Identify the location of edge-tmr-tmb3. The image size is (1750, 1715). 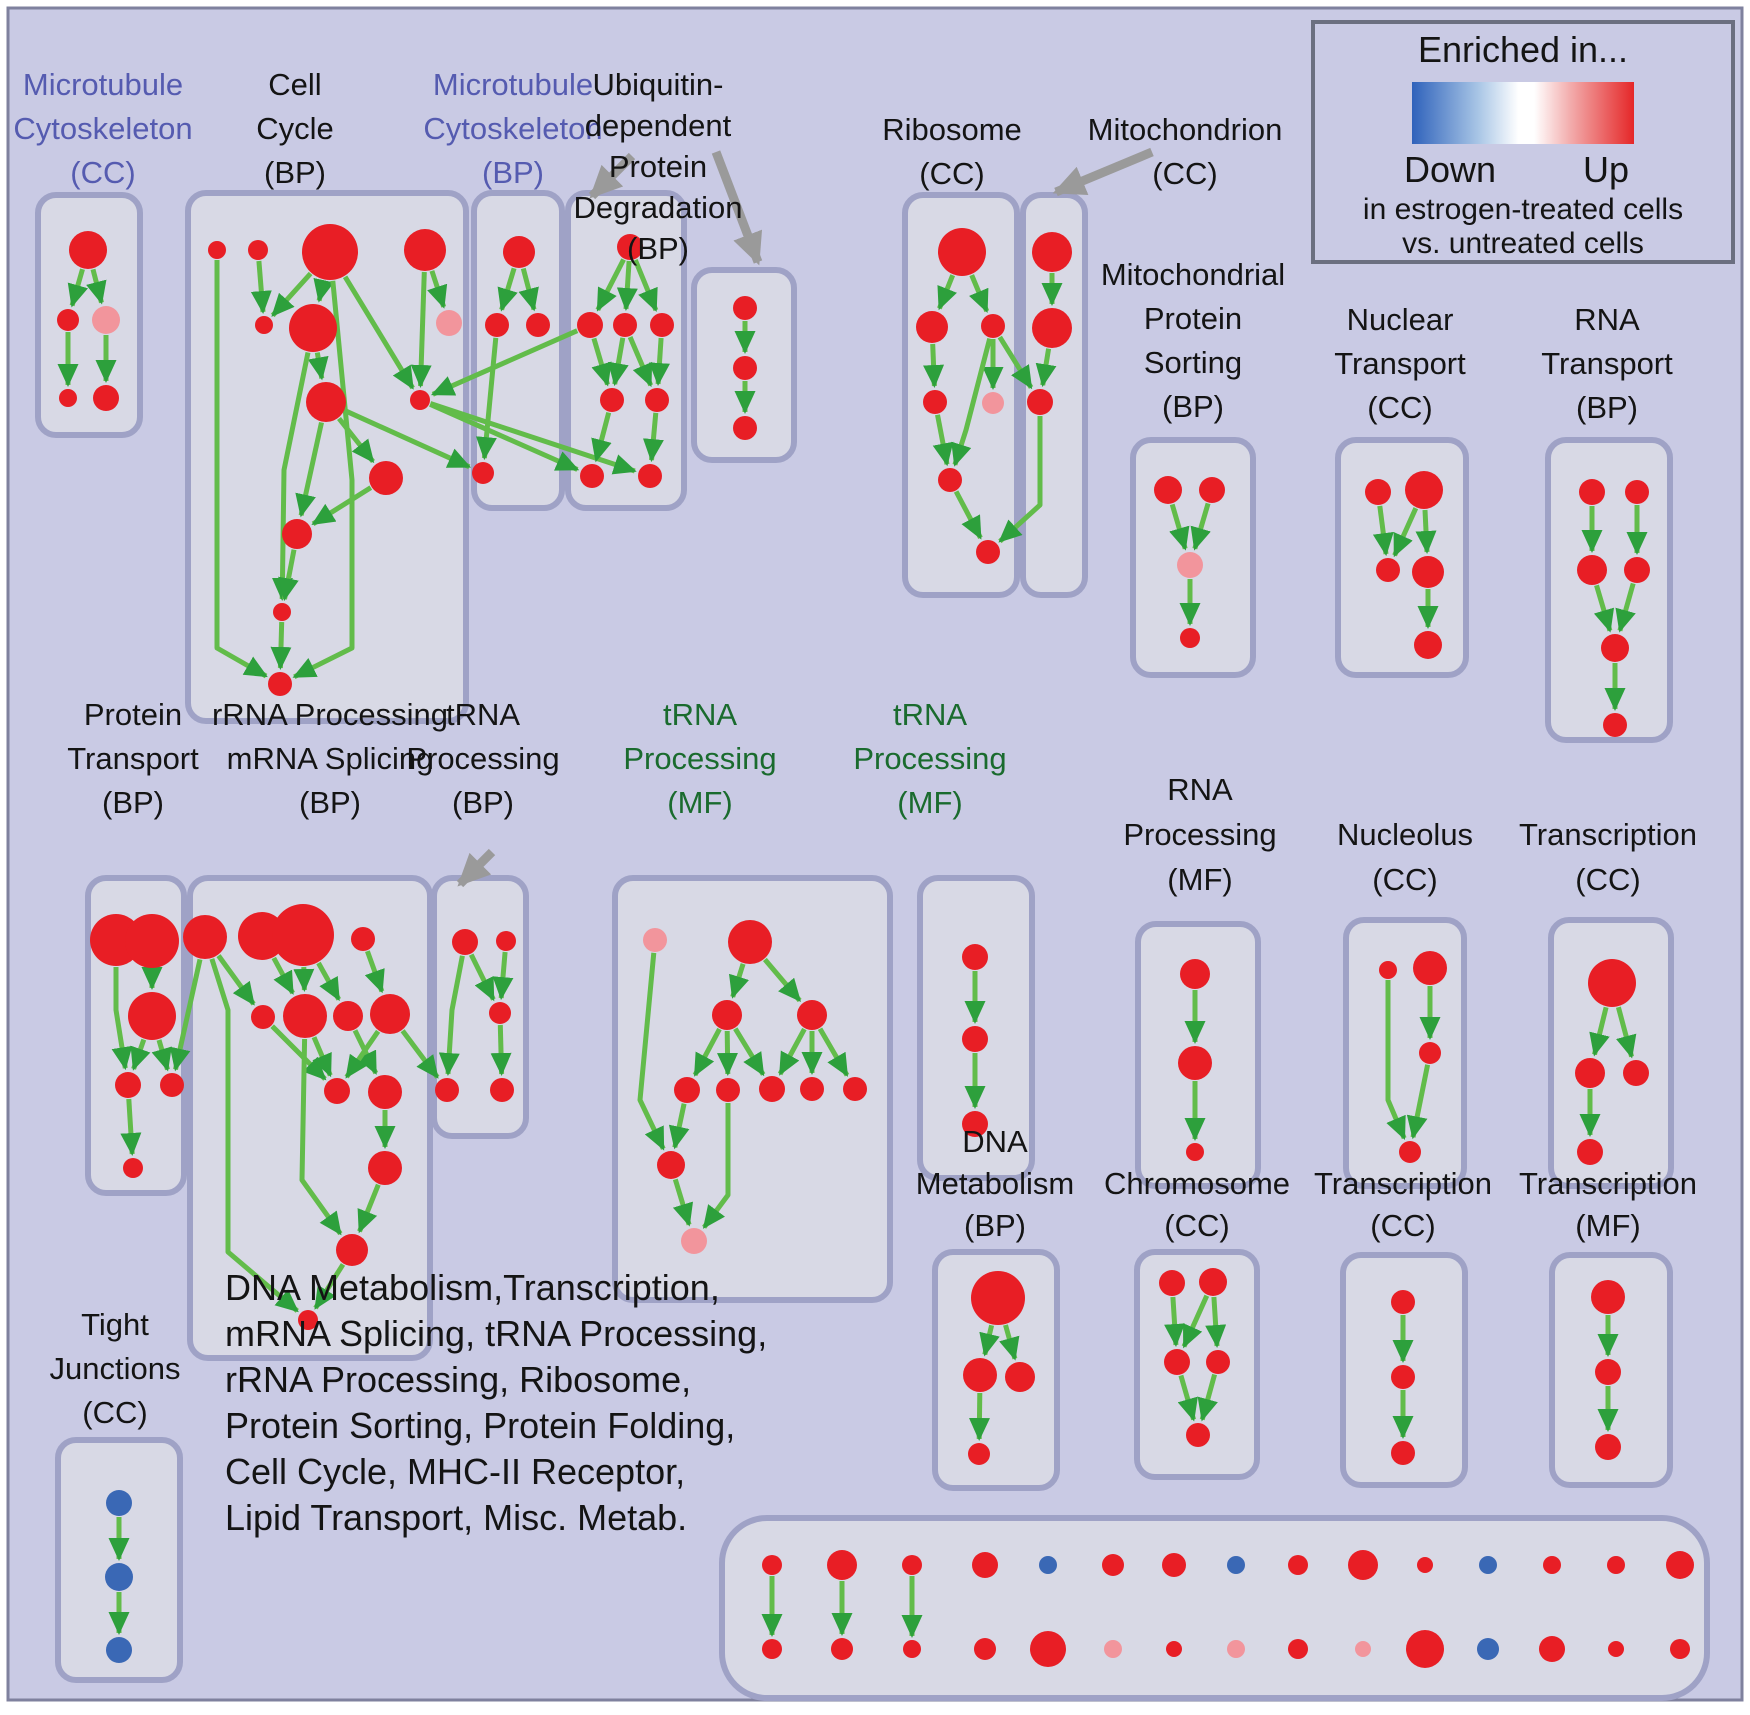
(792, 1051).